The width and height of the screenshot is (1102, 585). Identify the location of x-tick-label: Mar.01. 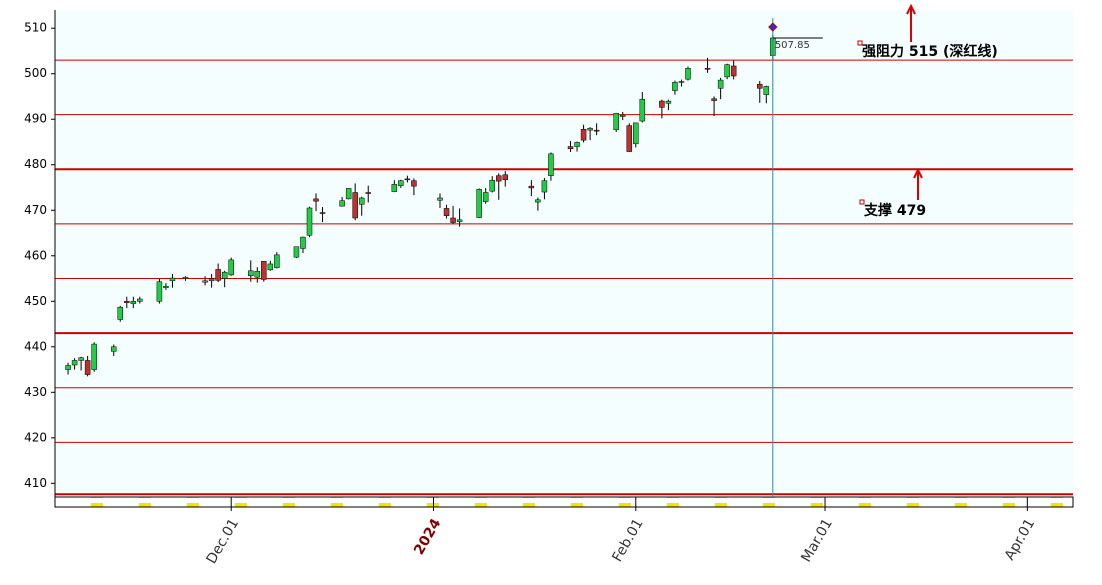
(817, 540).